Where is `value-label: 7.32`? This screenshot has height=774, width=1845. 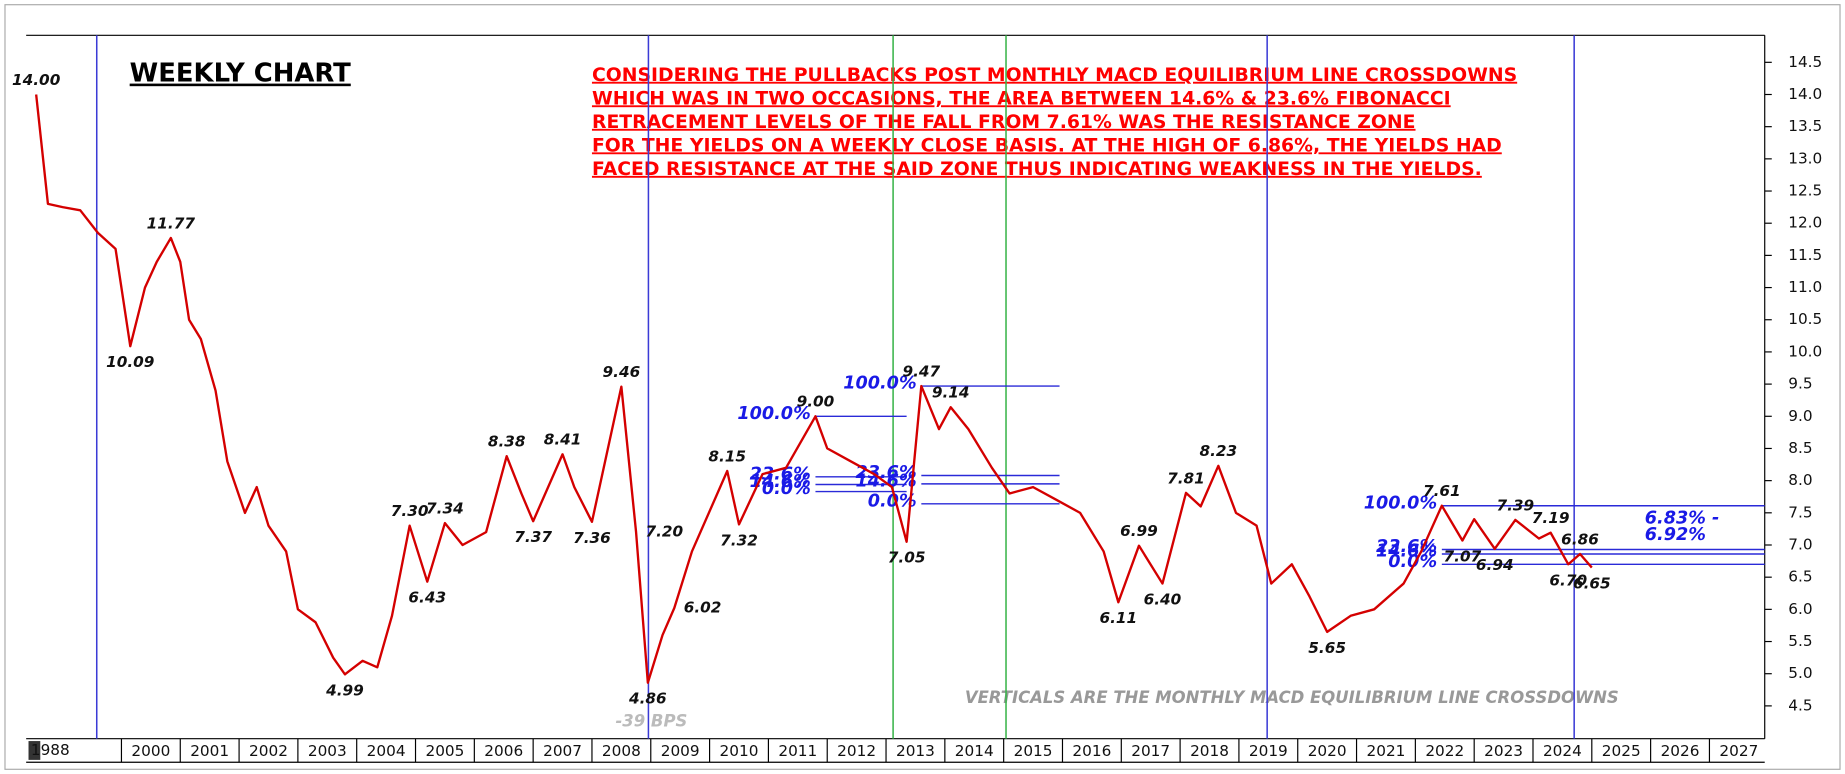
value-label: 7.32 is located at coordinates (739, 540).